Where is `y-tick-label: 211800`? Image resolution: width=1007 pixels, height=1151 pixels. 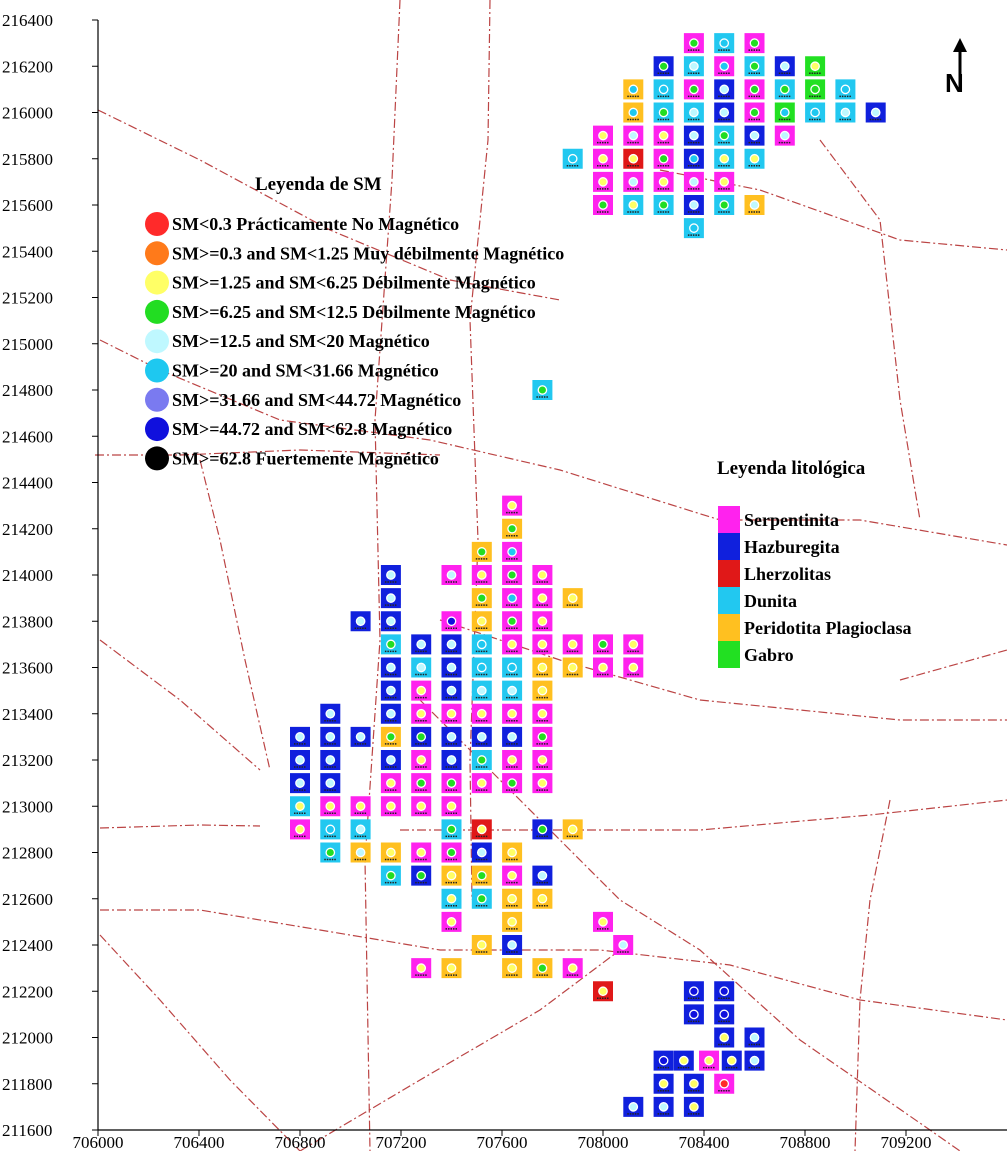 y-tick-label: 211800 is located at coordinates (27, 1084).